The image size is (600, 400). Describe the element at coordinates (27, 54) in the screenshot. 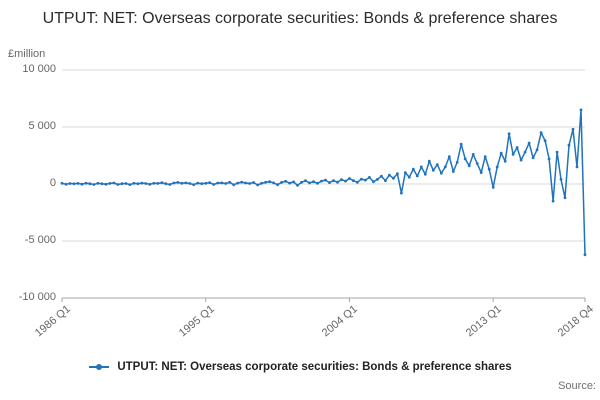

I see `y-axis-unit-label: £million` at that location.